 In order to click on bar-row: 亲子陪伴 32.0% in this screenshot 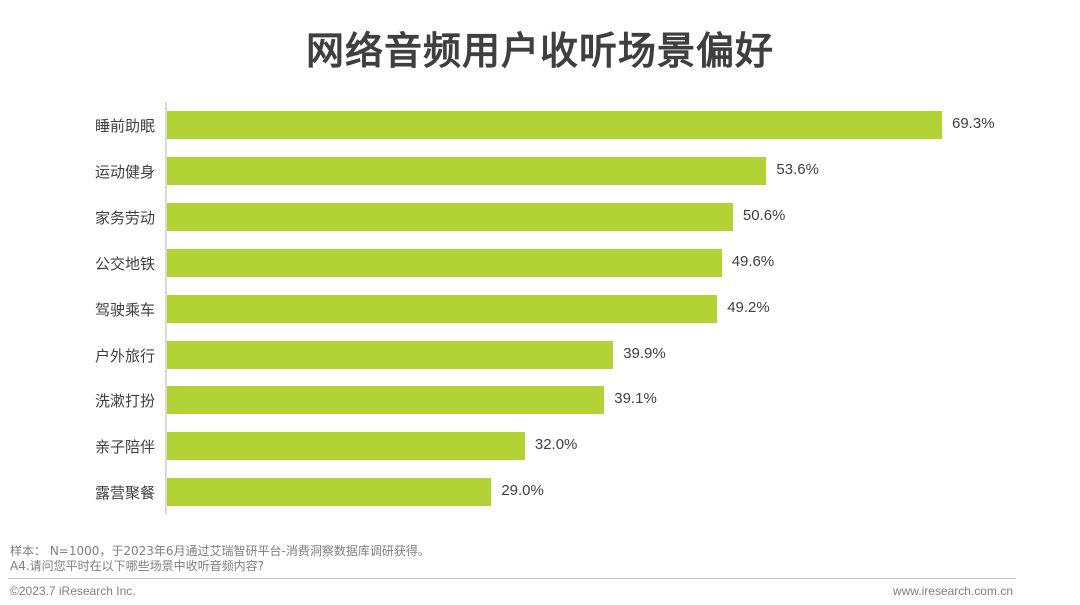, I will do `click(540, 446)`.